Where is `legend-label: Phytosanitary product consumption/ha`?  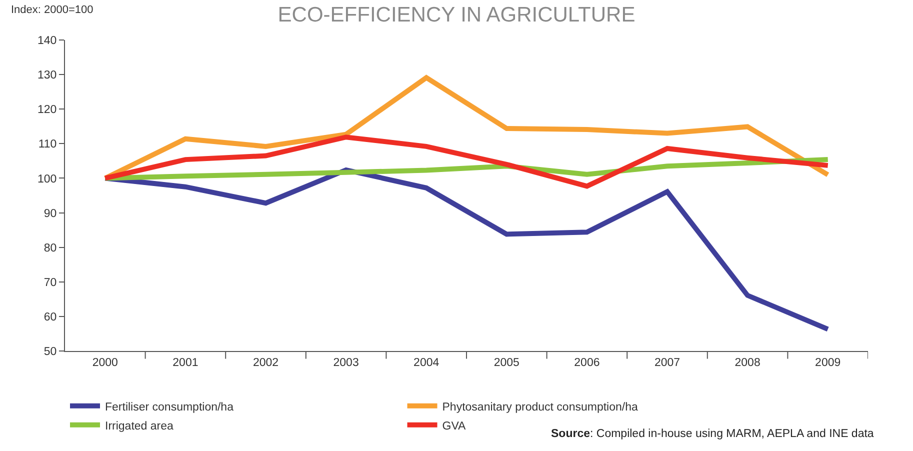
legend-label: Phytosanitary product consumption/ha is located at coordinates (540, 407).